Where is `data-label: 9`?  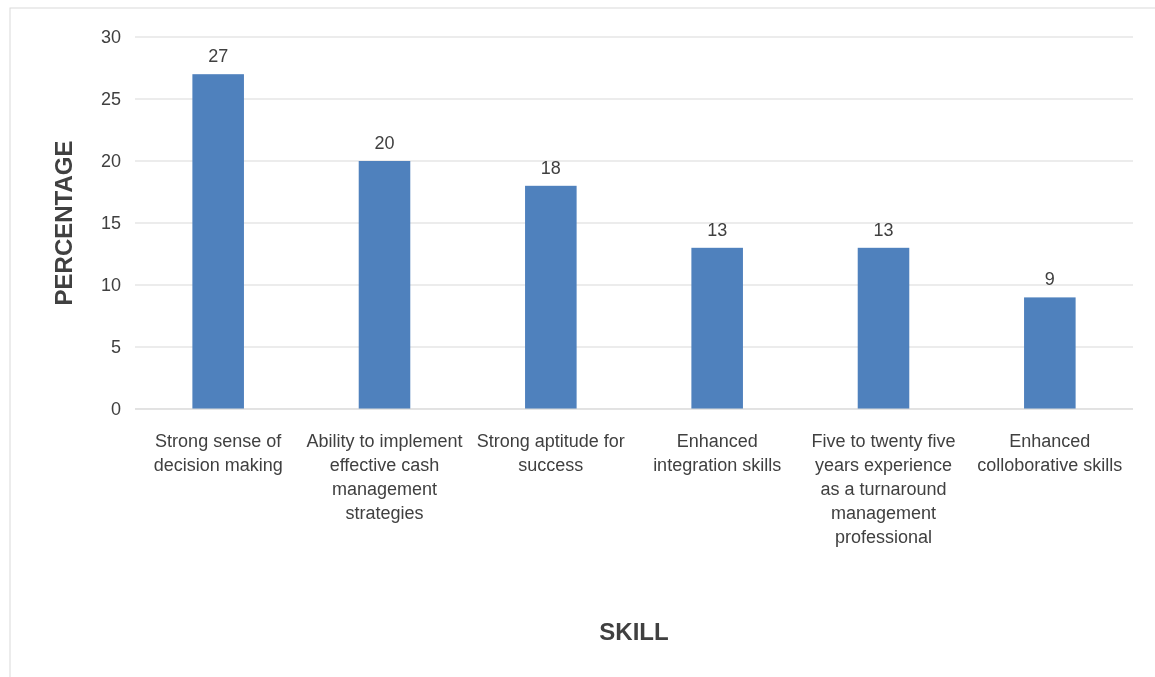
data-label: 9 is located at coordinates (1049, 279).